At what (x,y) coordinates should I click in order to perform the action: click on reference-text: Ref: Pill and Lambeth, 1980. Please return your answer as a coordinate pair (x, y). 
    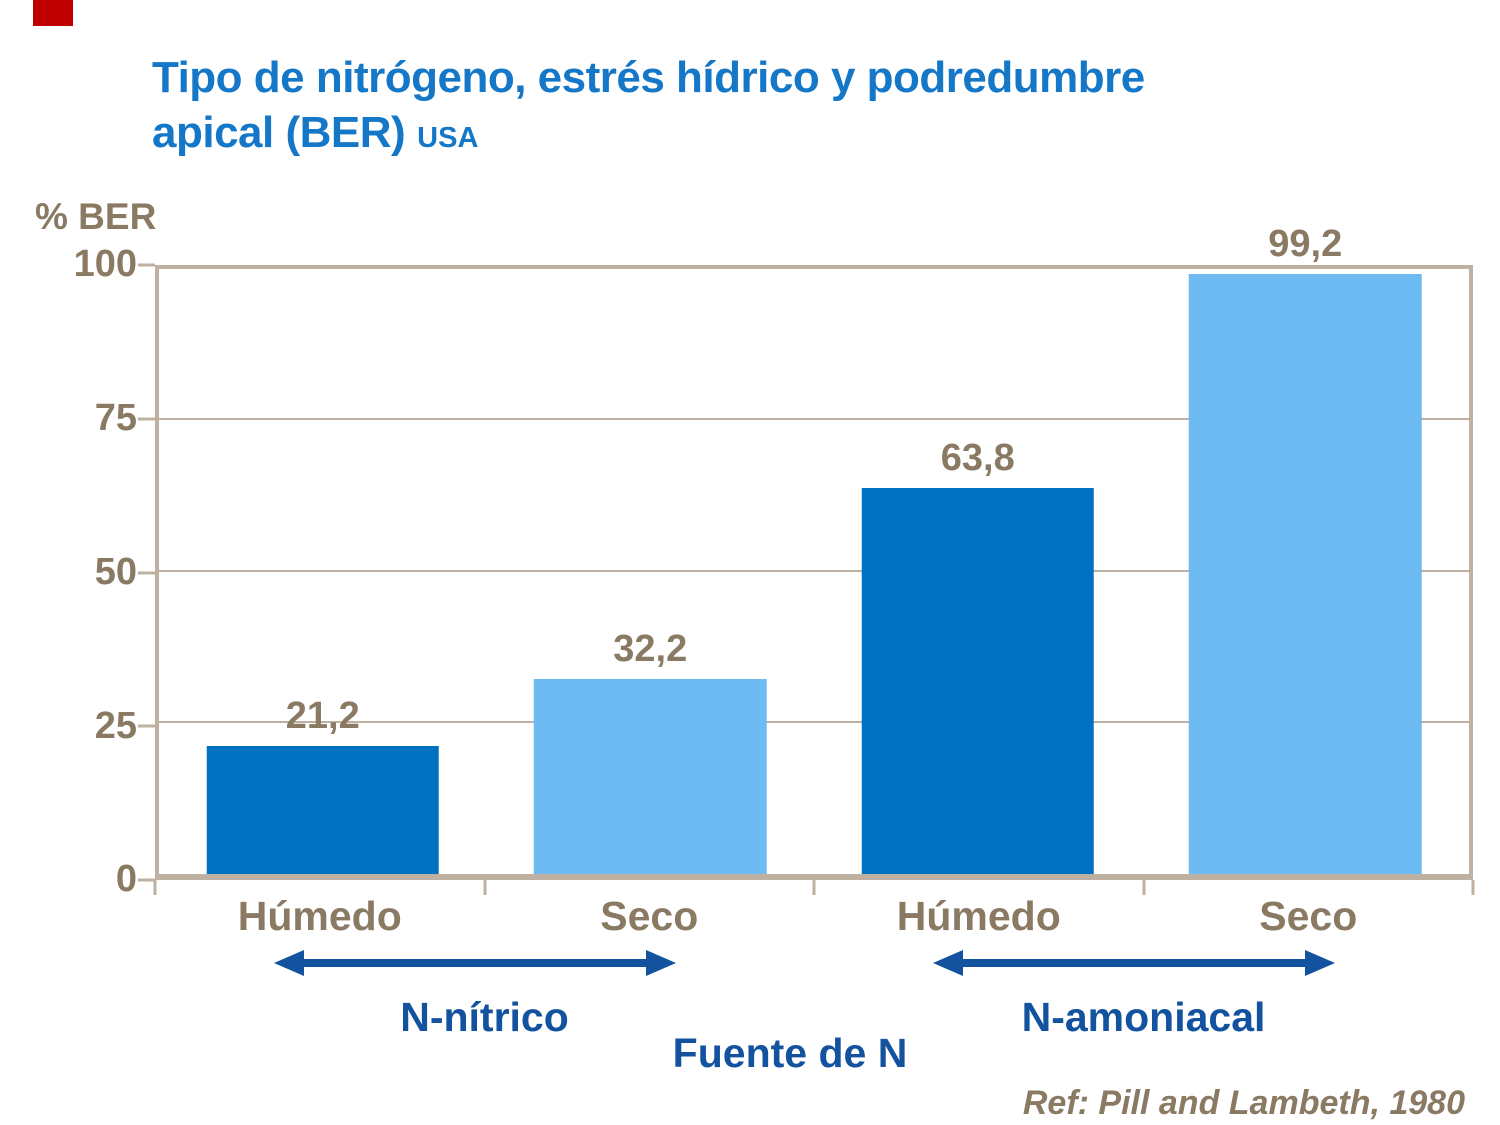
    Looking at the image, I should click on (1243, 1103).